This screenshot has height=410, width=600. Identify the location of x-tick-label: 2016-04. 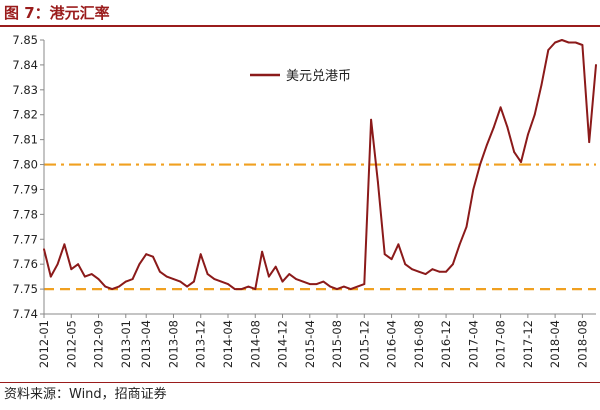
(392, 344).